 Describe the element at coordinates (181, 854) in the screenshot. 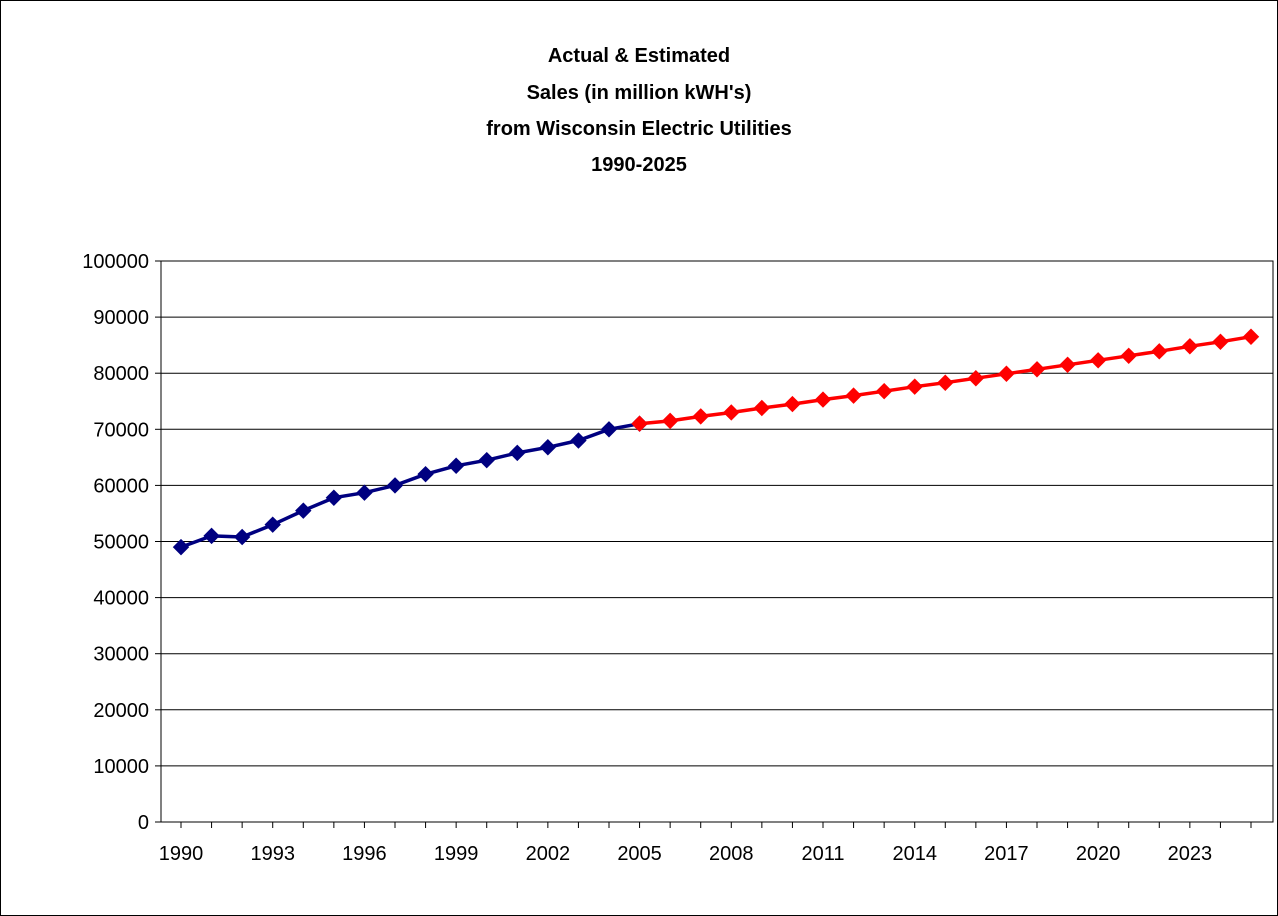

I see `x-tick-label: 1990` at that location.